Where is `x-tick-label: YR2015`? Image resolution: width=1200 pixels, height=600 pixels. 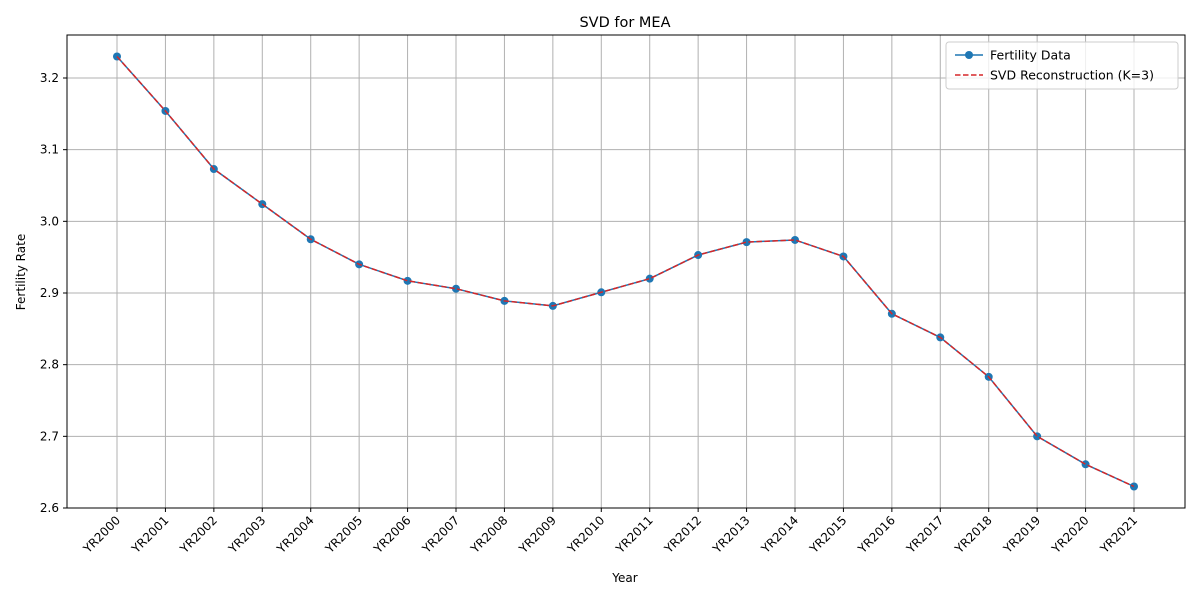 x-tick-label: YR2015 is located at coordinates (827, 534).